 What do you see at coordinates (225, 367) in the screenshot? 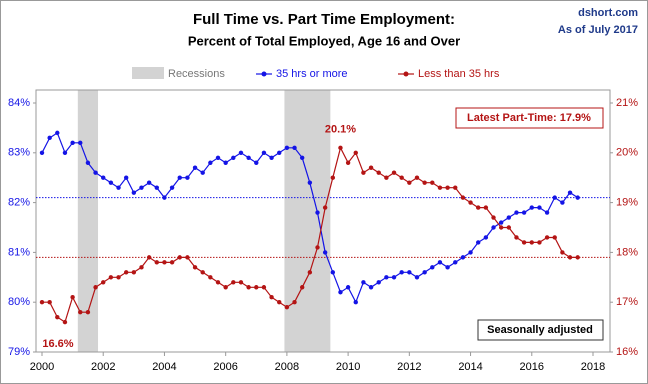
I see `x-tick-label: 2006` at bounding box center [225, 367].